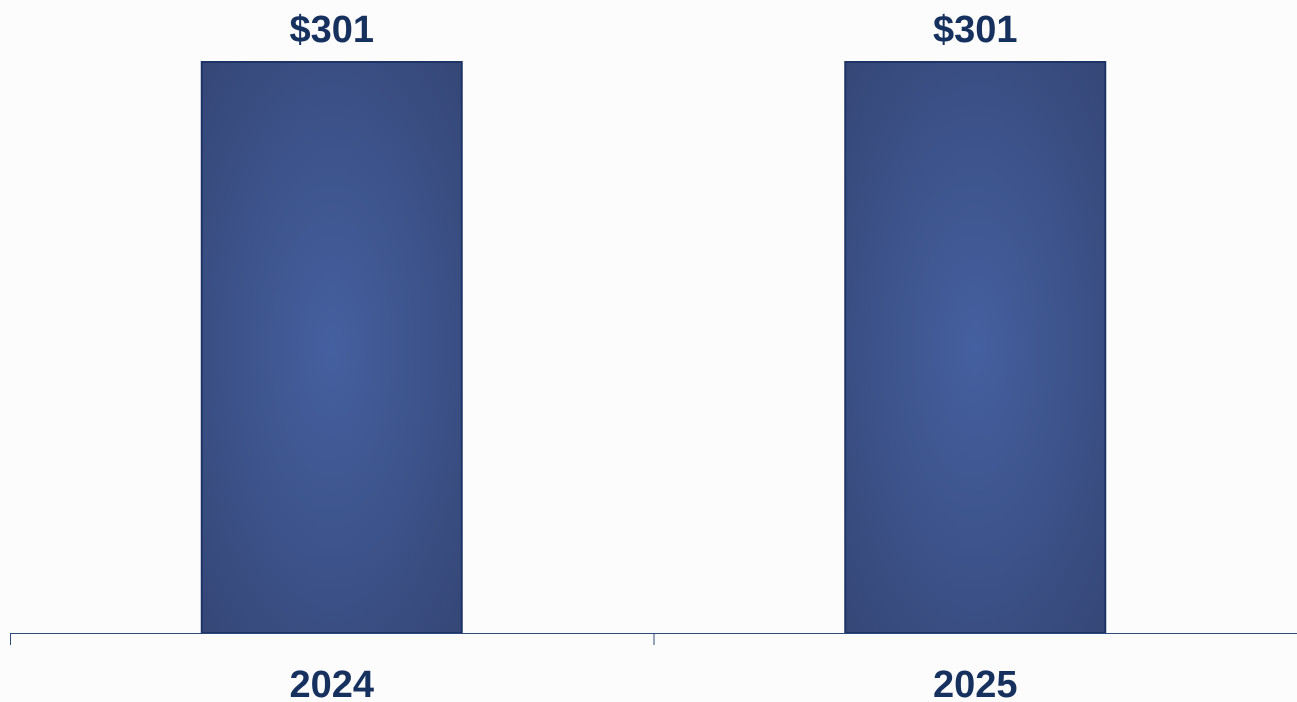 This screenshot has width=1297, height=702. Describe the element at coordinates (331, 683) in the screenshot. I see `category-label-2024: 2024` at that location.